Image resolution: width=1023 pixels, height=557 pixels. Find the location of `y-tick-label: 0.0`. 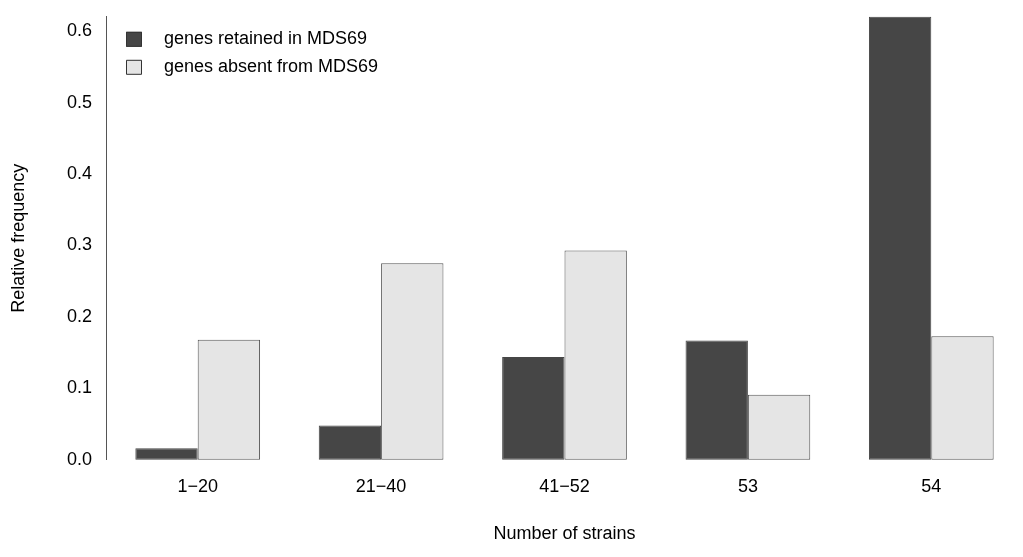

y-tick-label: 0.0 is located at coordinates (79, 458).